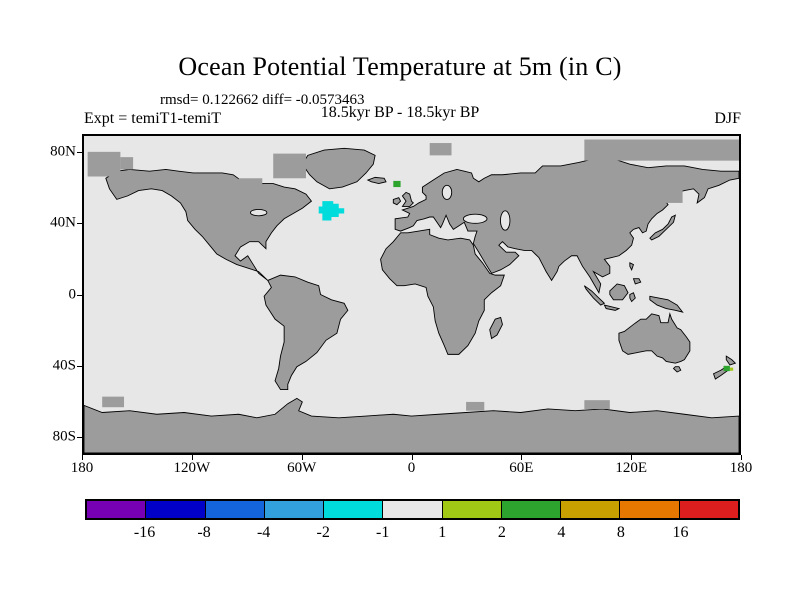 The height and width of the screenshot is (600, 800). I want to click on island-tasmania, so click(677, 369).